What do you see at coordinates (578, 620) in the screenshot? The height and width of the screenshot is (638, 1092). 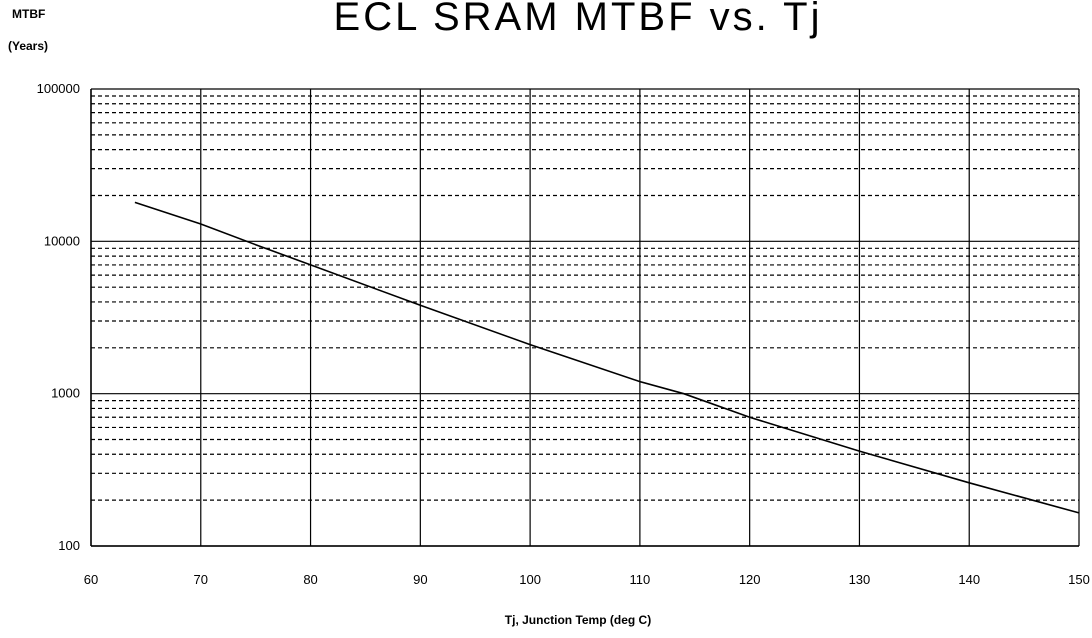 I see `x-axis-label: Tj, Junction Temp (deg C)` at bounding box center [578, 620].